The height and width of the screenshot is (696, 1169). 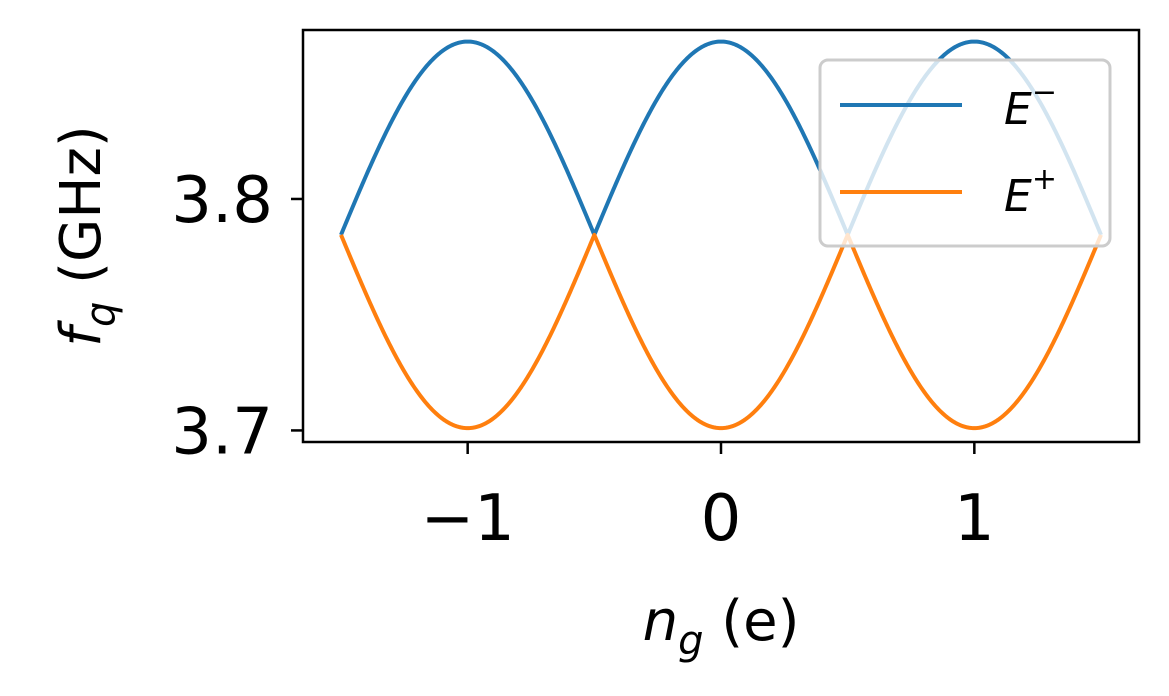 I want to click on legend: E− E+, so click(x=965, y=153).